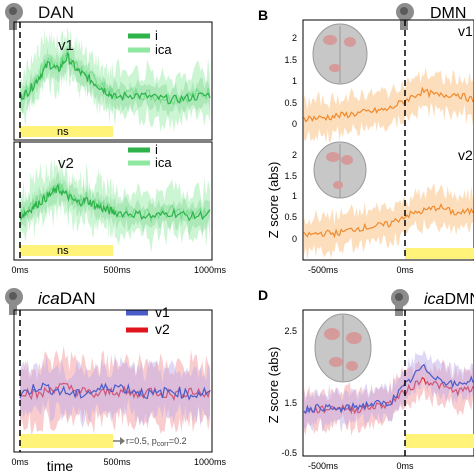 The height and width of the screenshot is (474, 474). I want to click on d-v1-ci-band, so click(388, 392).